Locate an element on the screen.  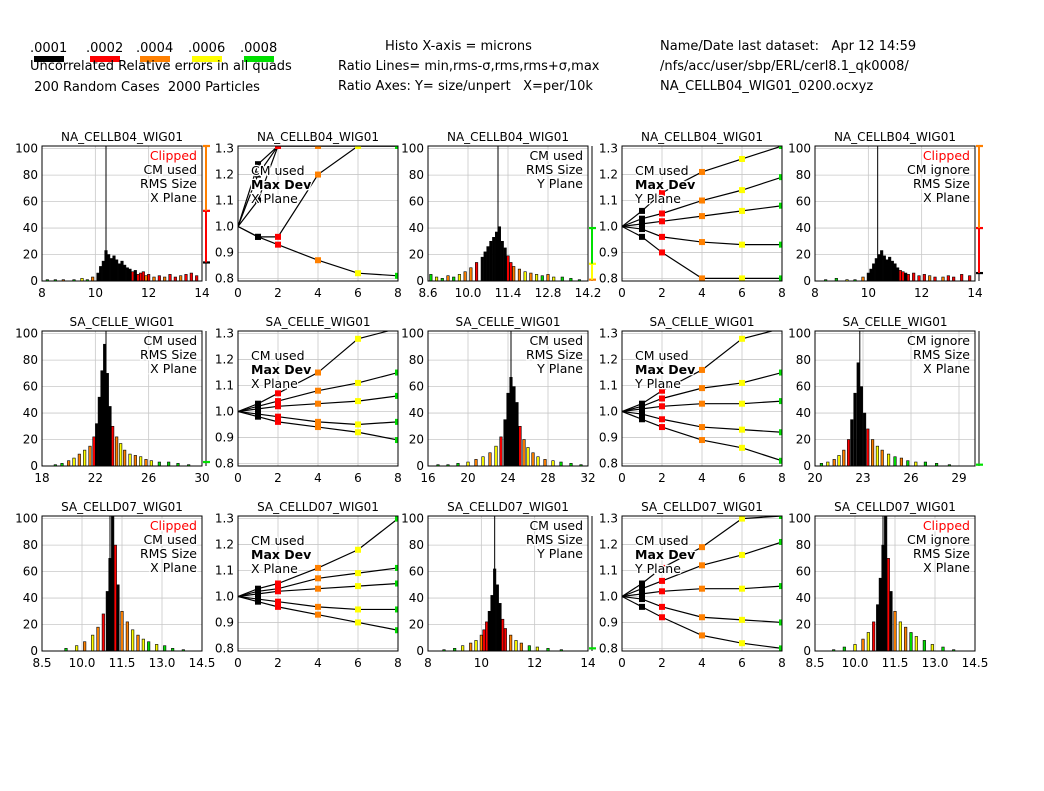
x-tick-label: 13.0 is located at coordinates (162, 663).